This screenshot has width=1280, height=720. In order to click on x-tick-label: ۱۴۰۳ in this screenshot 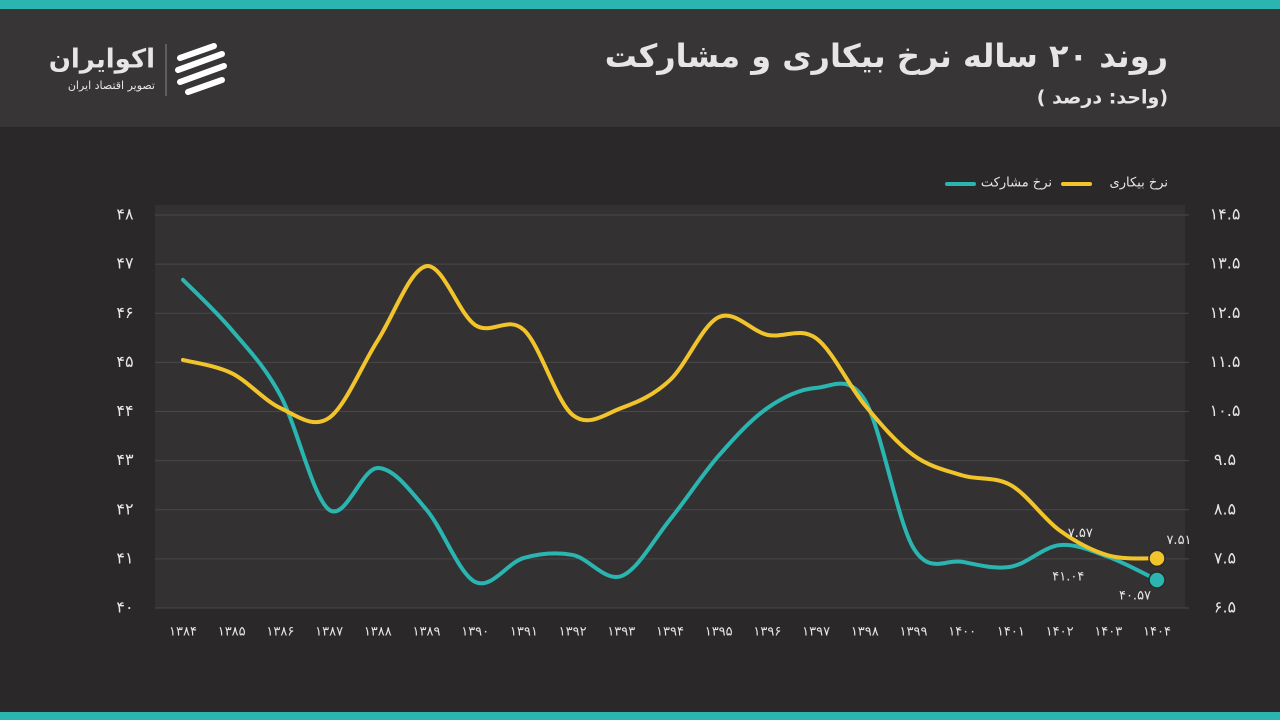, I will do `click(1108, 632)`.